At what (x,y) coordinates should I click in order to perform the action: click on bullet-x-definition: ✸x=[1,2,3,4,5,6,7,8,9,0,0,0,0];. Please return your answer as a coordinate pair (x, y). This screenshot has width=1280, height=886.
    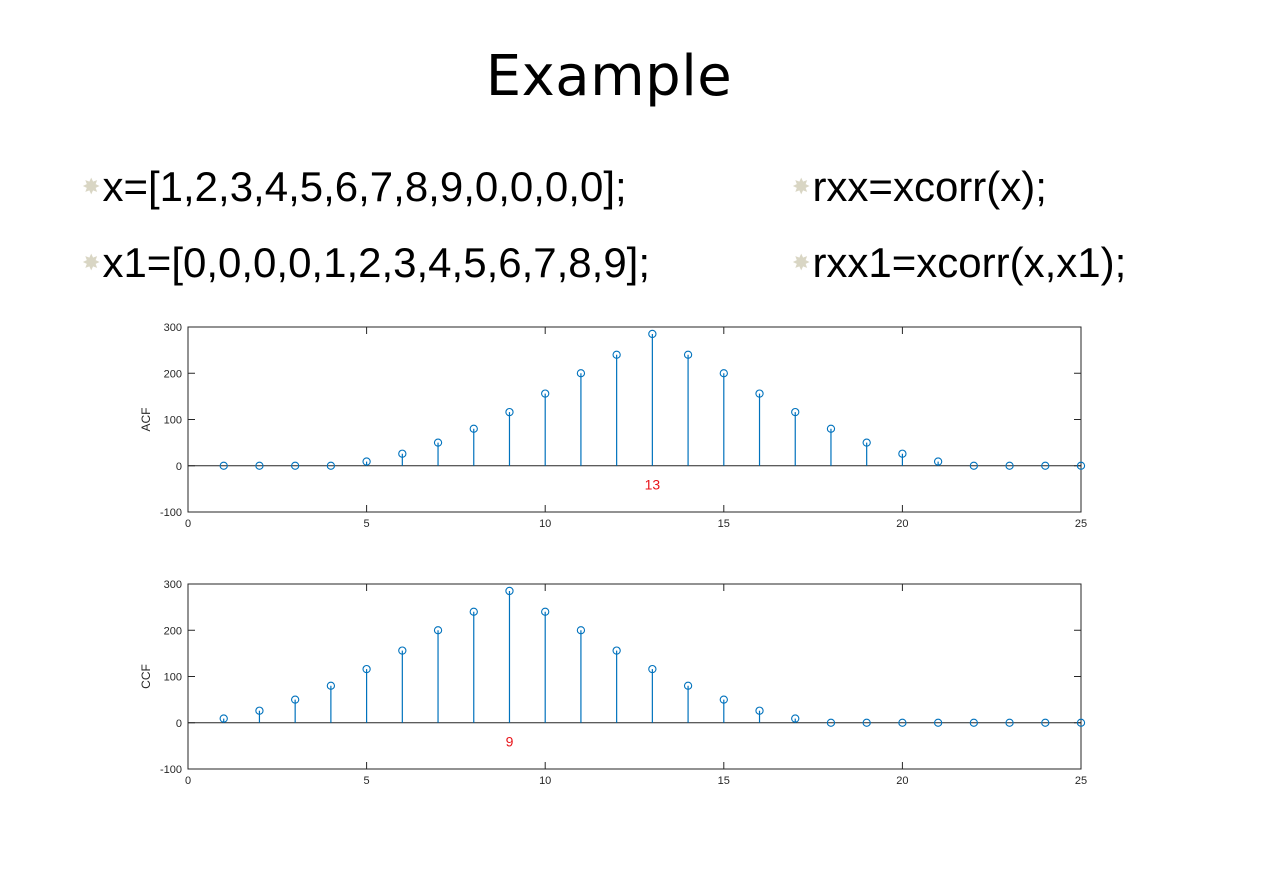
    Looking at the image, I should click on (354, 188).